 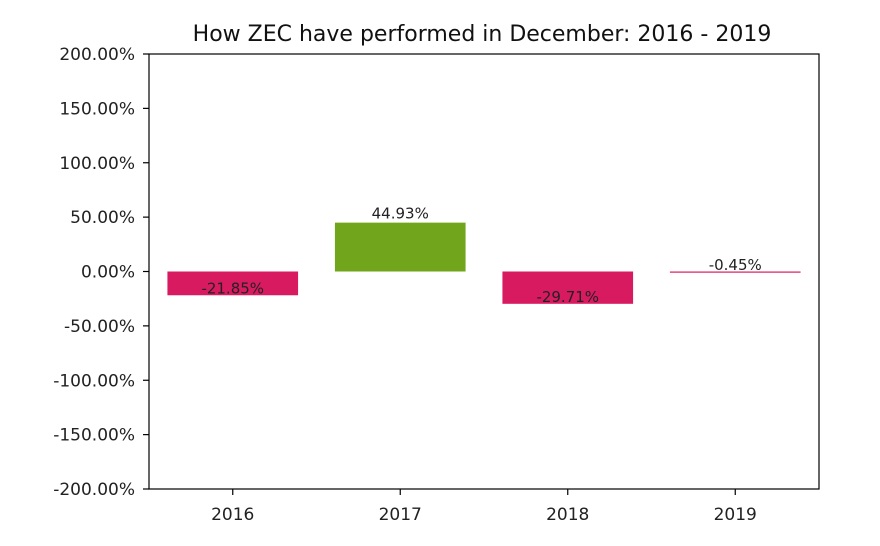 I want to click on data-labels-group: -21.85% 44.93% -29.71% -0.45%, so click(x=481, y=255).